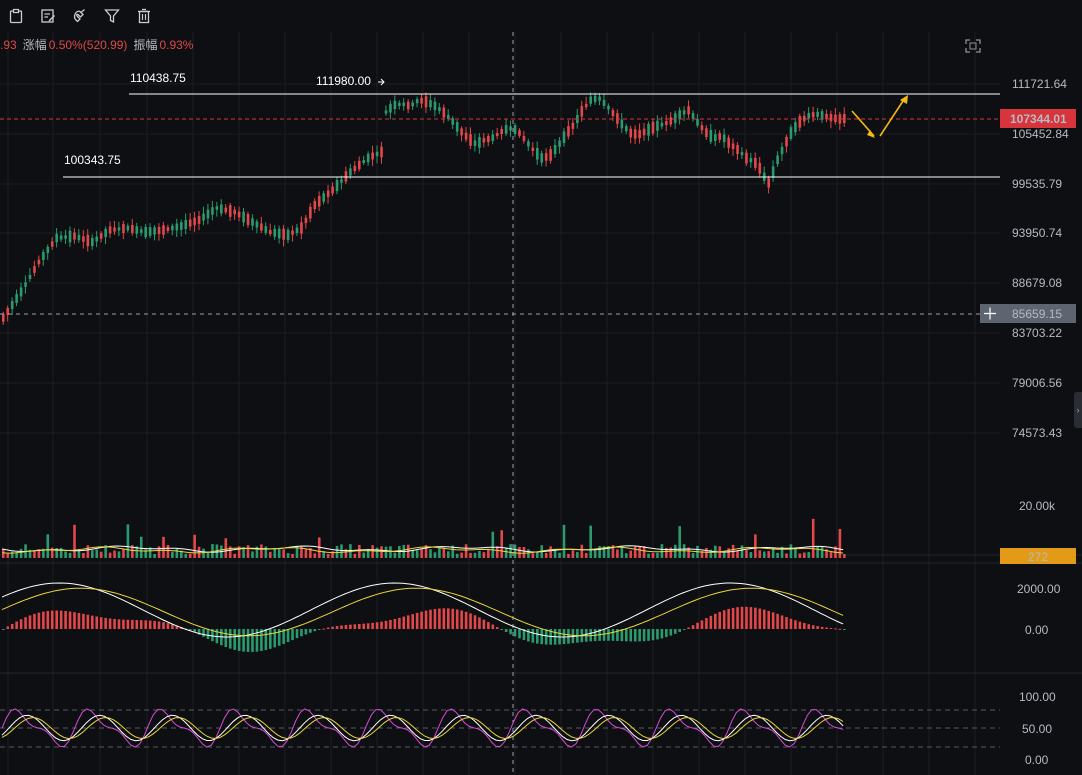 Image resolution: width=1082 pixels, height=775 pixels. What do you see at coordinates (80, 16) in the screenshot?
I see `magnet-tool-button` at bounding box center [80, 16].